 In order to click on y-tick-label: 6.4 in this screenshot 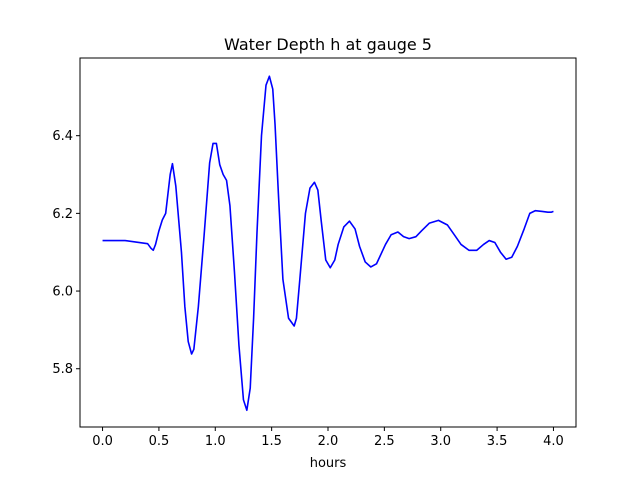, I will do `click(62, 136)`.